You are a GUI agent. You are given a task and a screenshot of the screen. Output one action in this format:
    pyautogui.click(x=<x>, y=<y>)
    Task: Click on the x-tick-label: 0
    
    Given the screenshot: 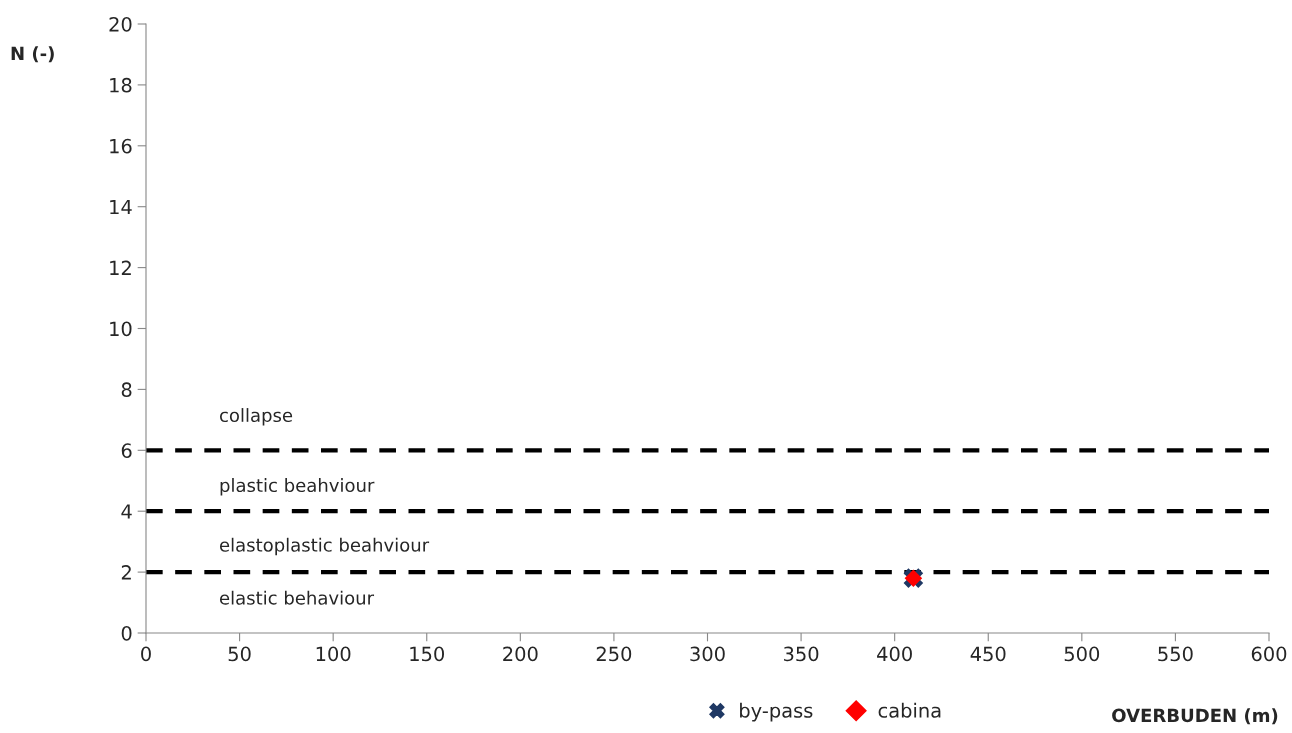 What is the action you would take?
    pyautogui.click(x=146, y=654)
    